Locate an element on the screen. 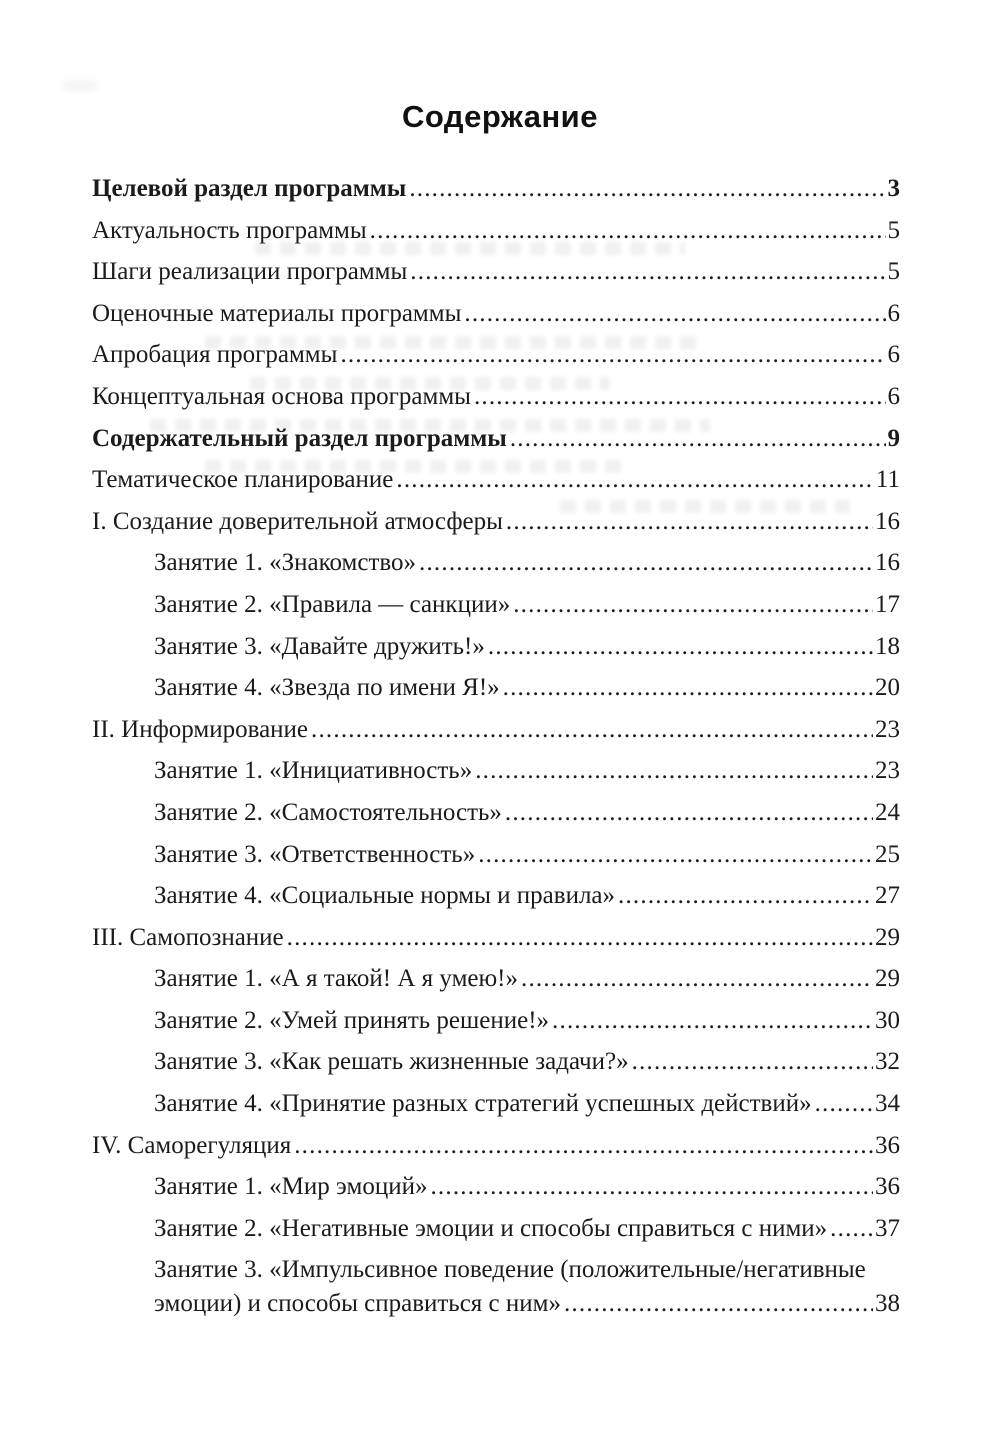 The width and height of the screenshot is (1000, 1446). toc-entry: II. Информирование 23 is located at coordinates (496, 730).